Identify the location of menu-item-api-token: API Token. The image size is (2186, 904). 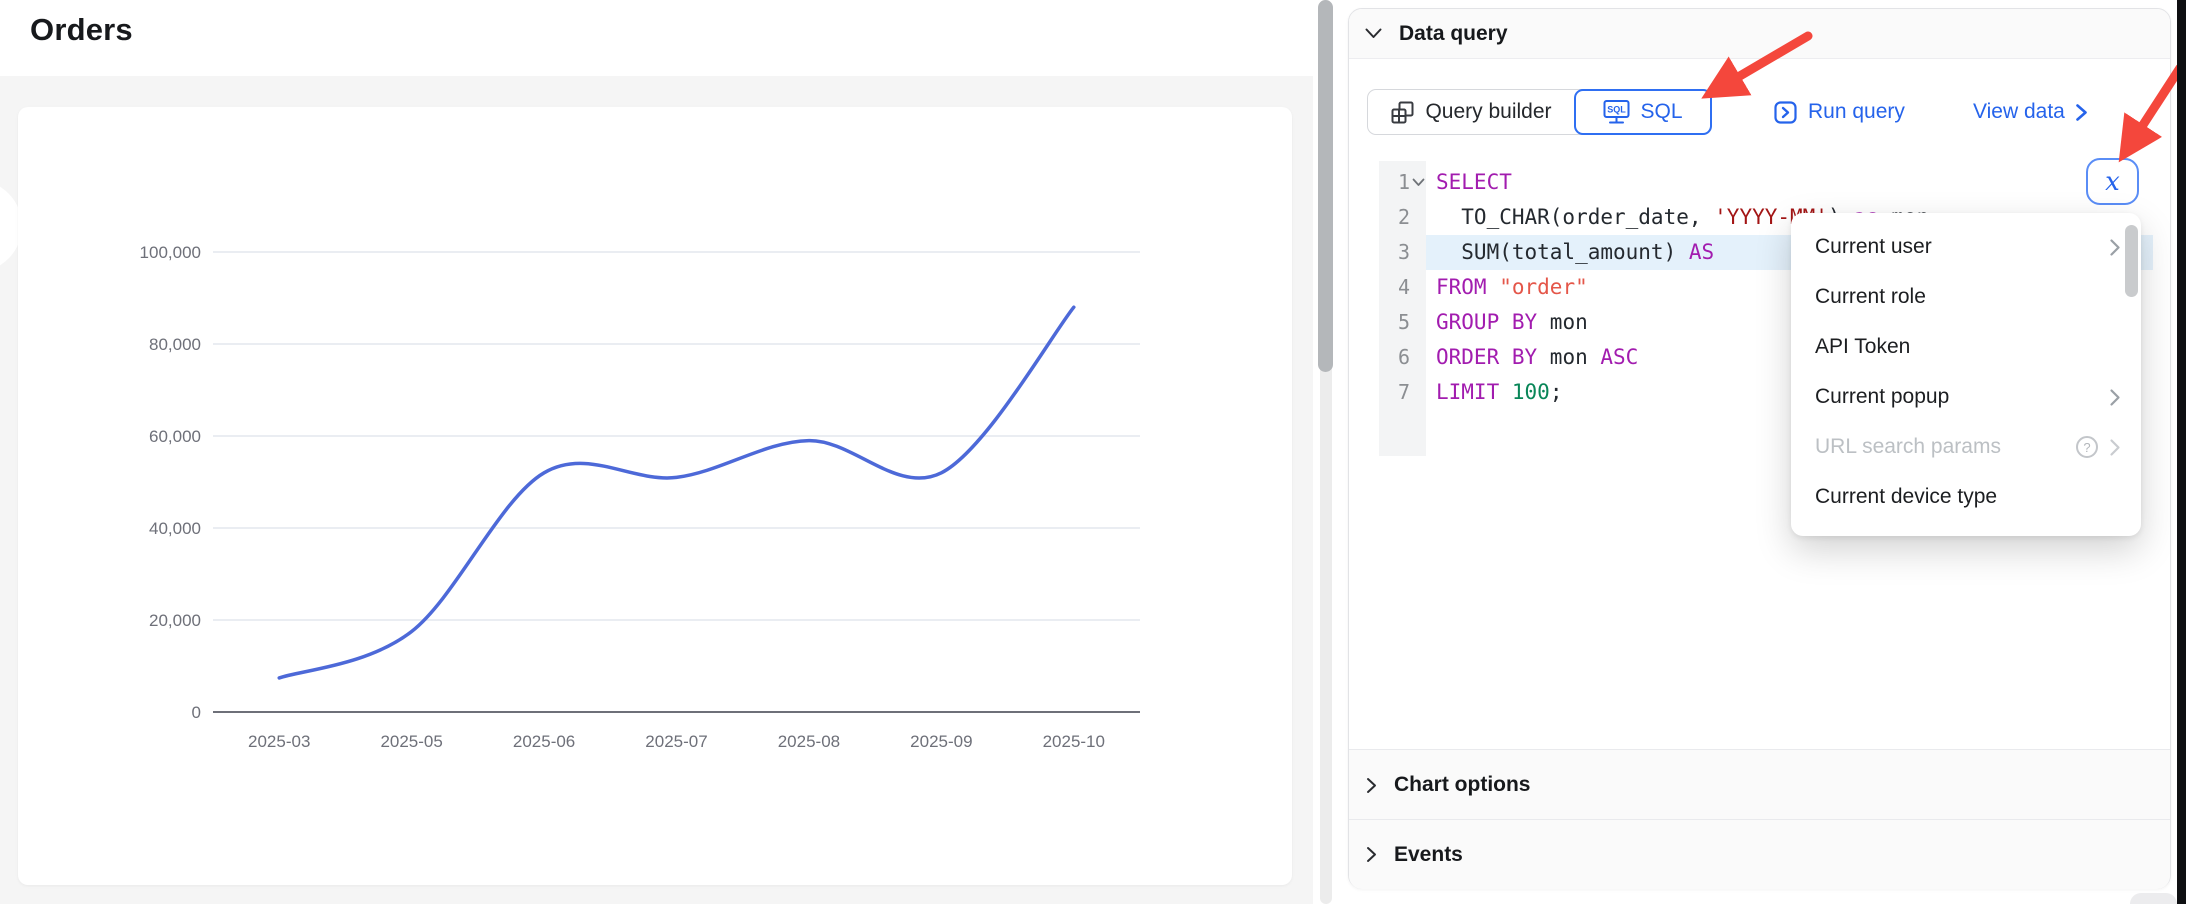
(1966, 347).